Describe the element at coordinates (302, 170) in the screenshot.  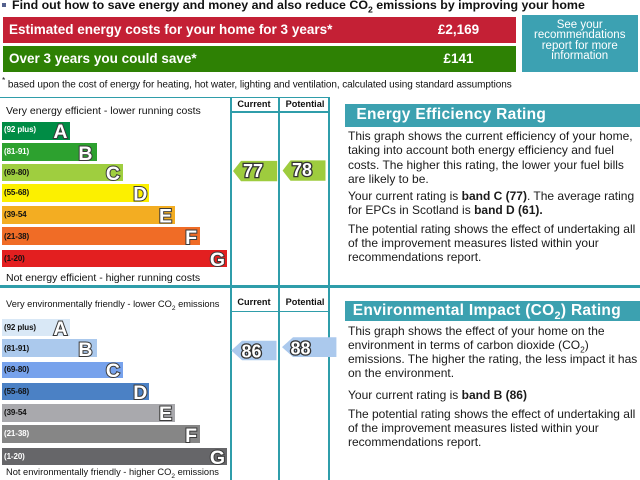
I see `svg-text: 78` at that location.